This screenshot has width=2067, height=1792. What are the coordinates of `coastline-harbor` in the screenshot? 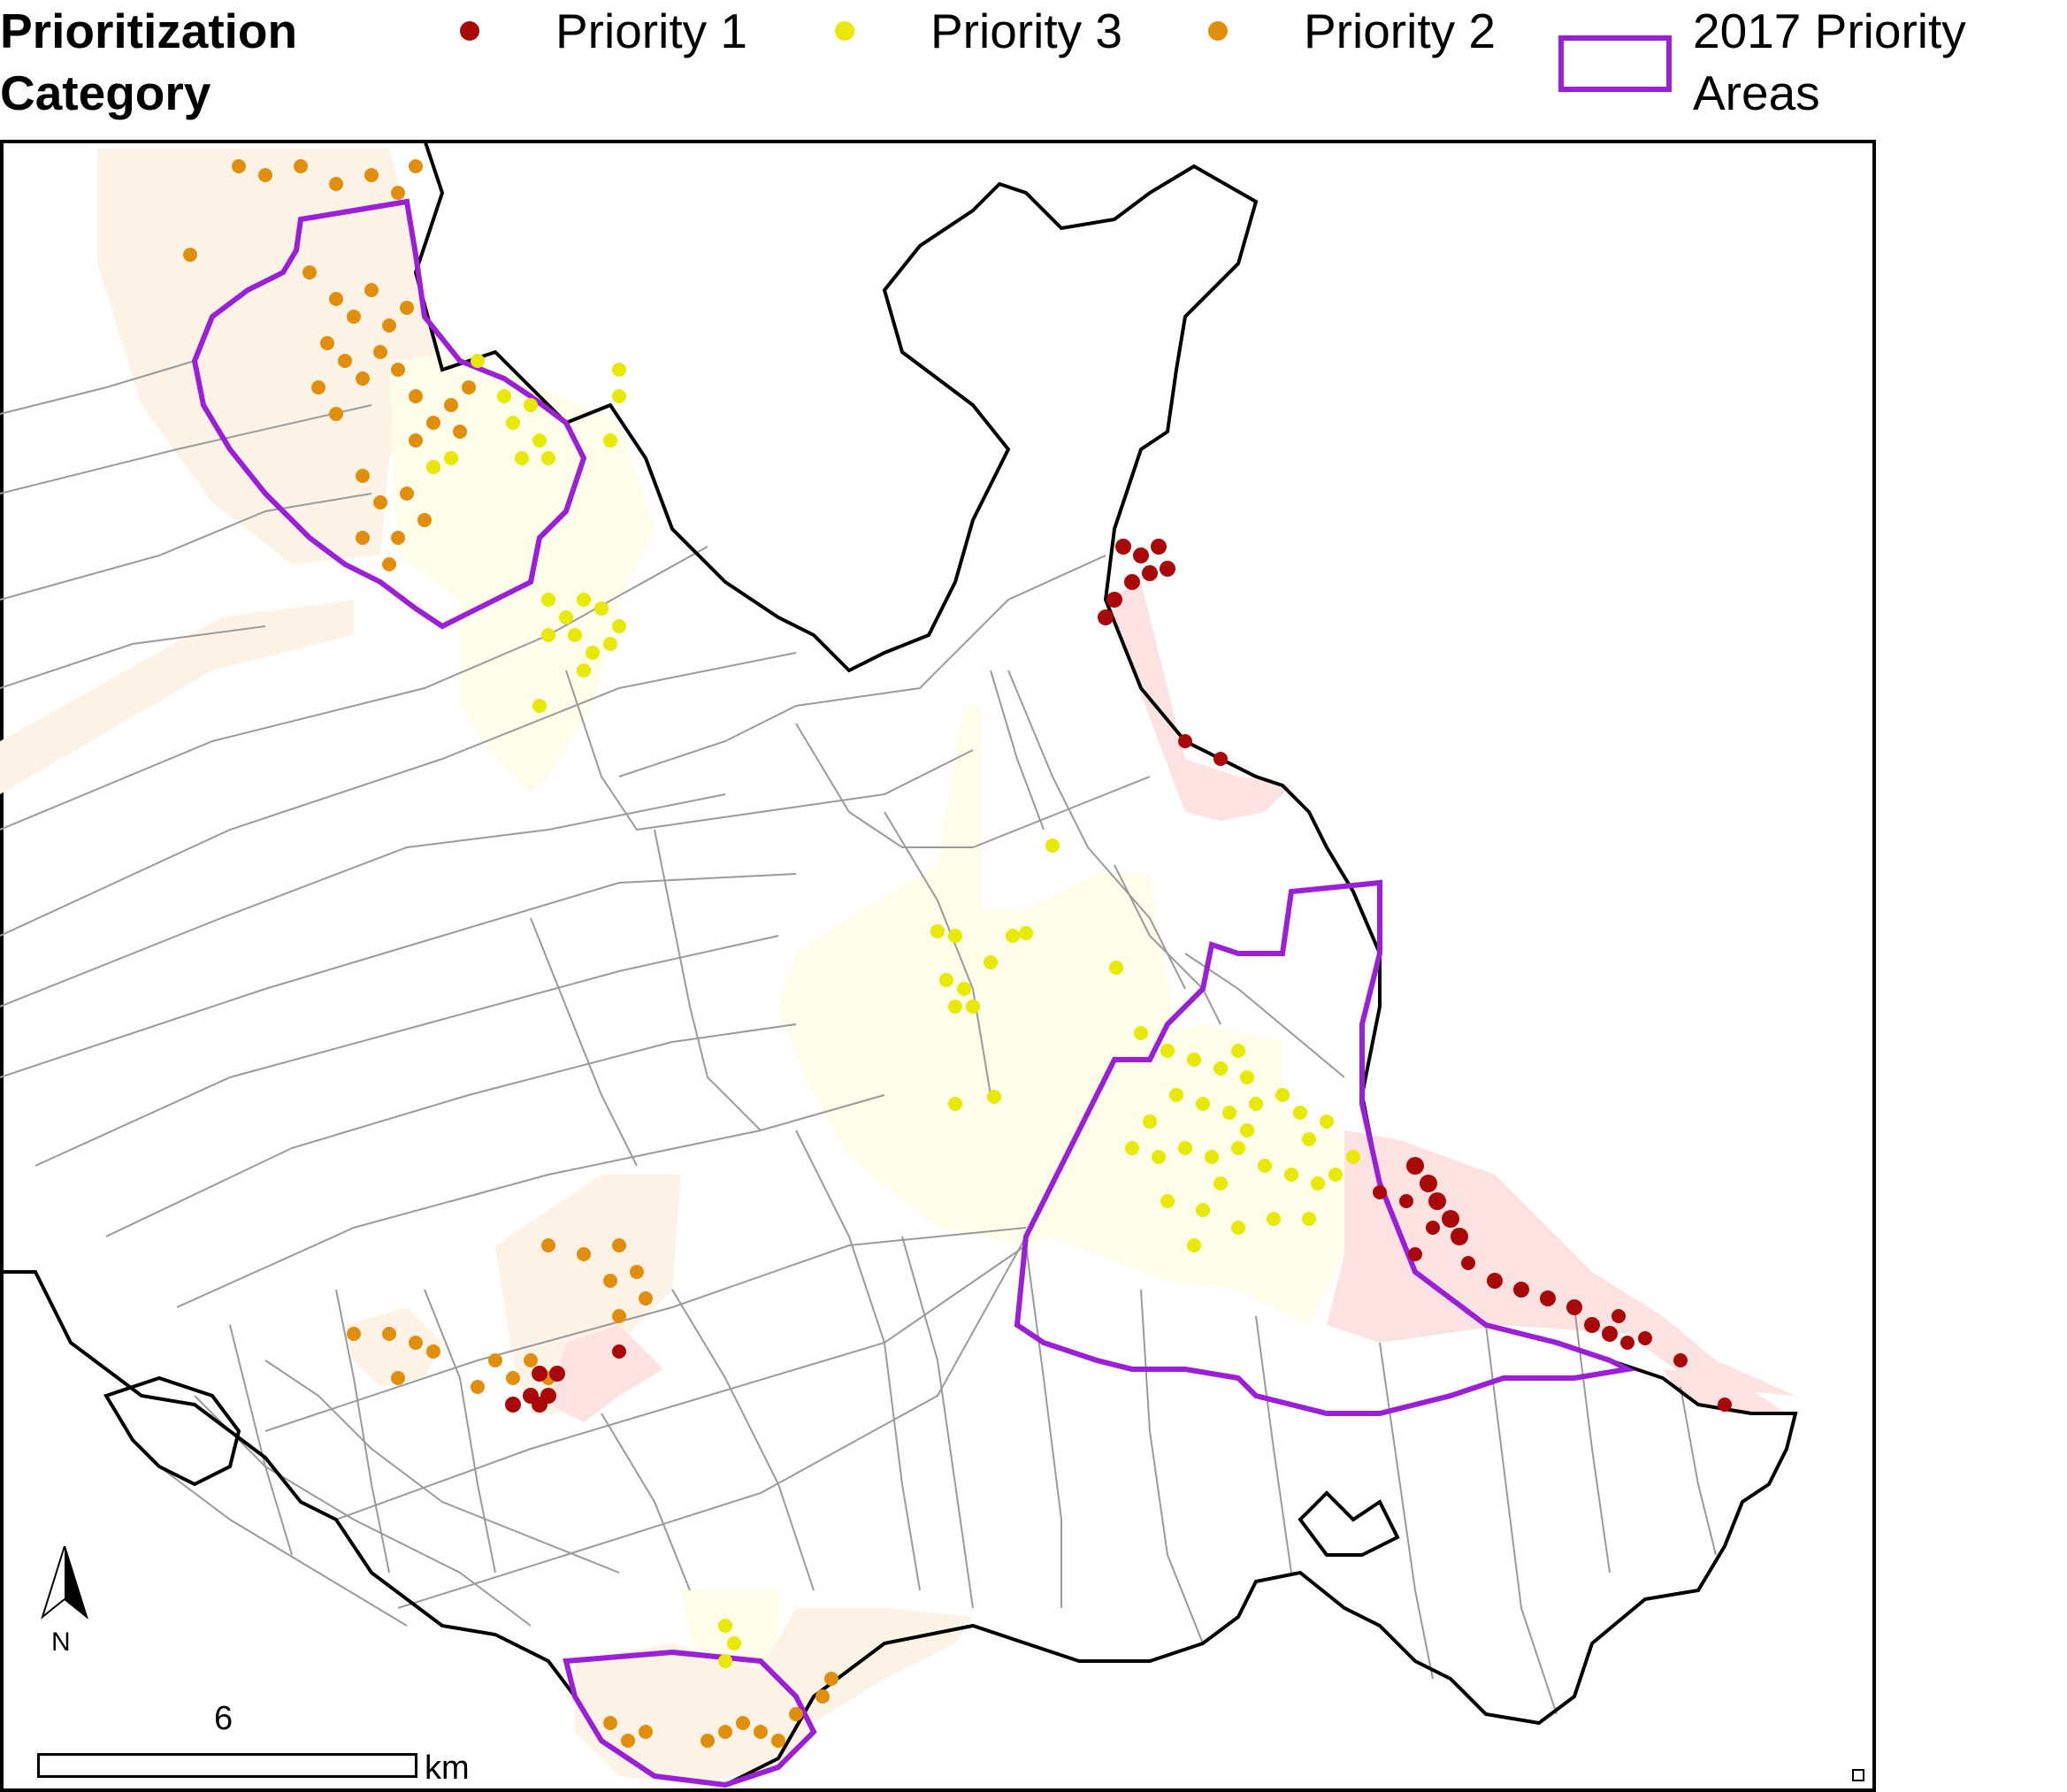 It's located at (172, 1431).